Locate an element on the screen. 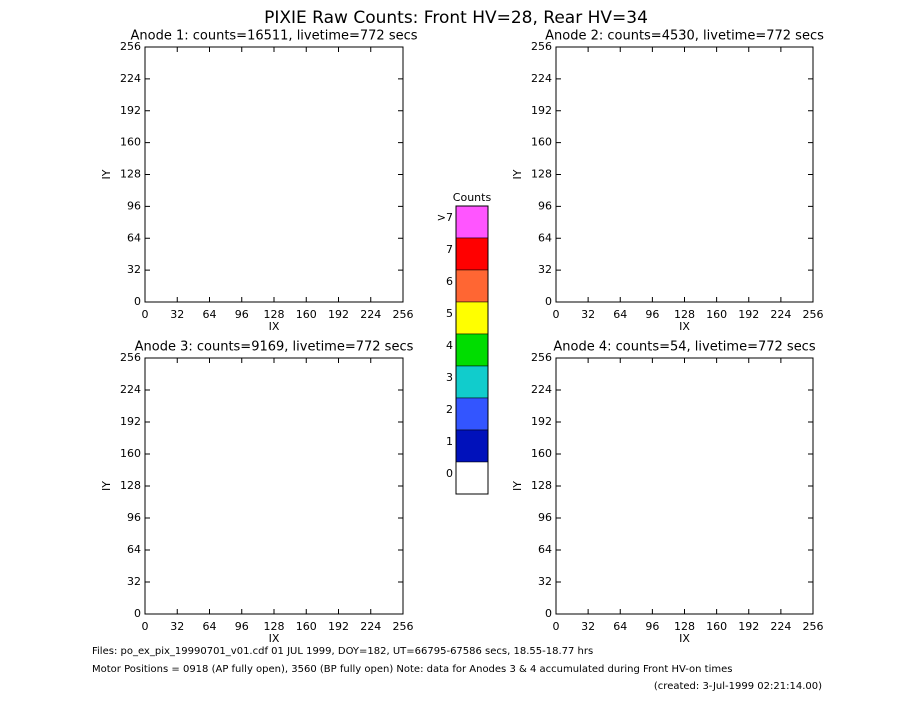  panel-title: Anode 4: counts=54, livetime=772 secs is located at coordinates (684, 347).